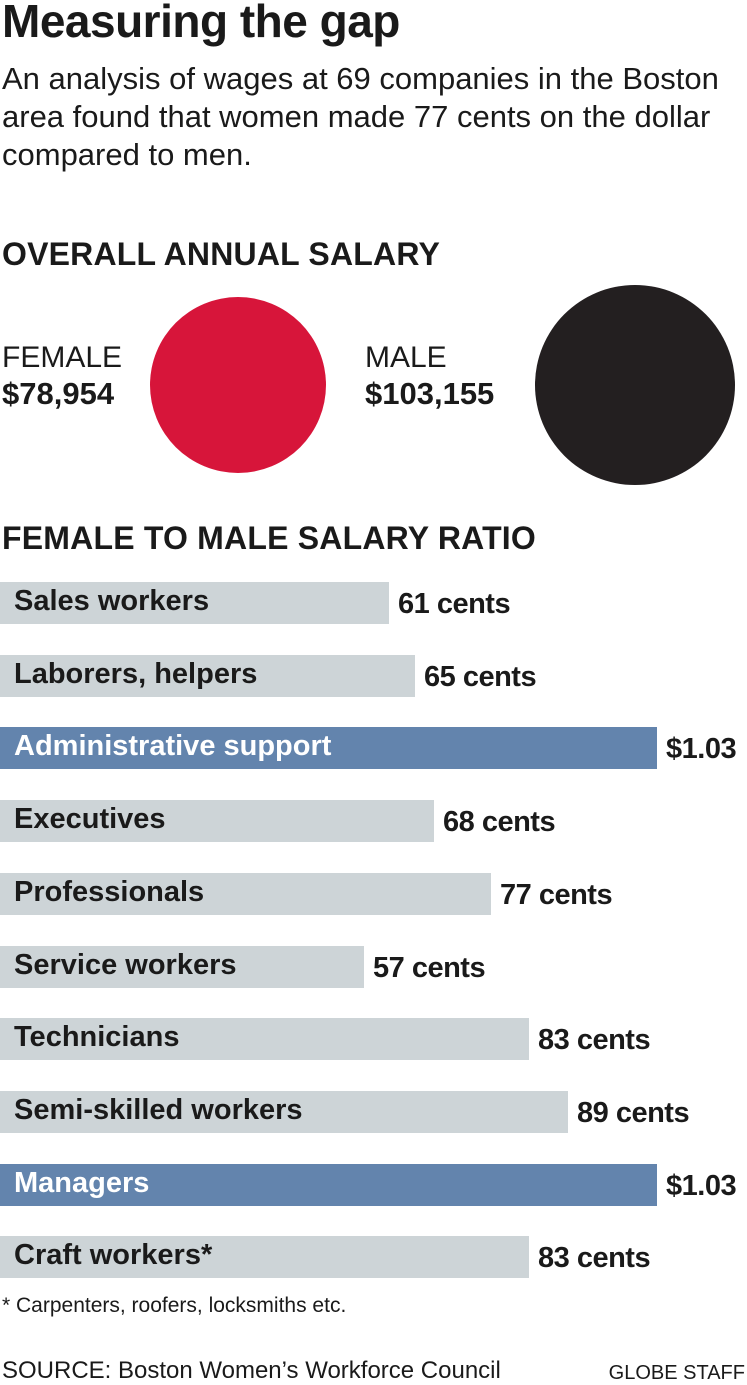 The image size is (747, 1385). What do you see at coordinates (269, 538) in the screenshot?
I see `ratio-section-heading: FEMALE TO MALE SALARY RATIO` at bounding box center [269, 538].